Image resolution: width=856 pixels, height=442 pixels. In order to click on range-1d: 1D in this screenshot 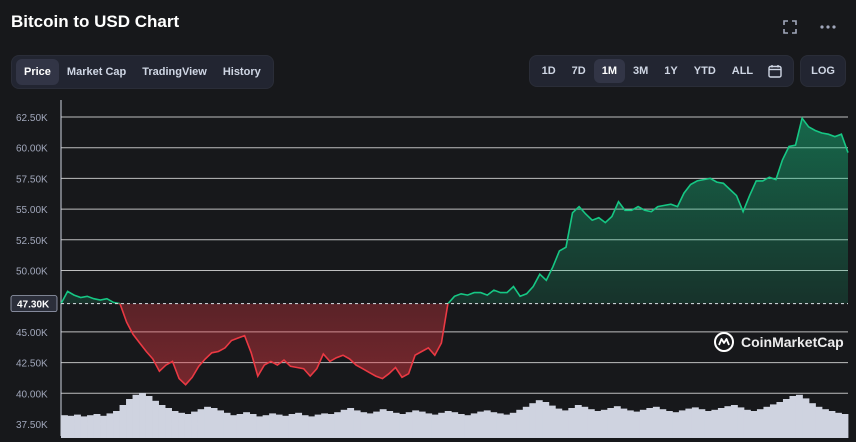, I will do `click(548, 71)`.